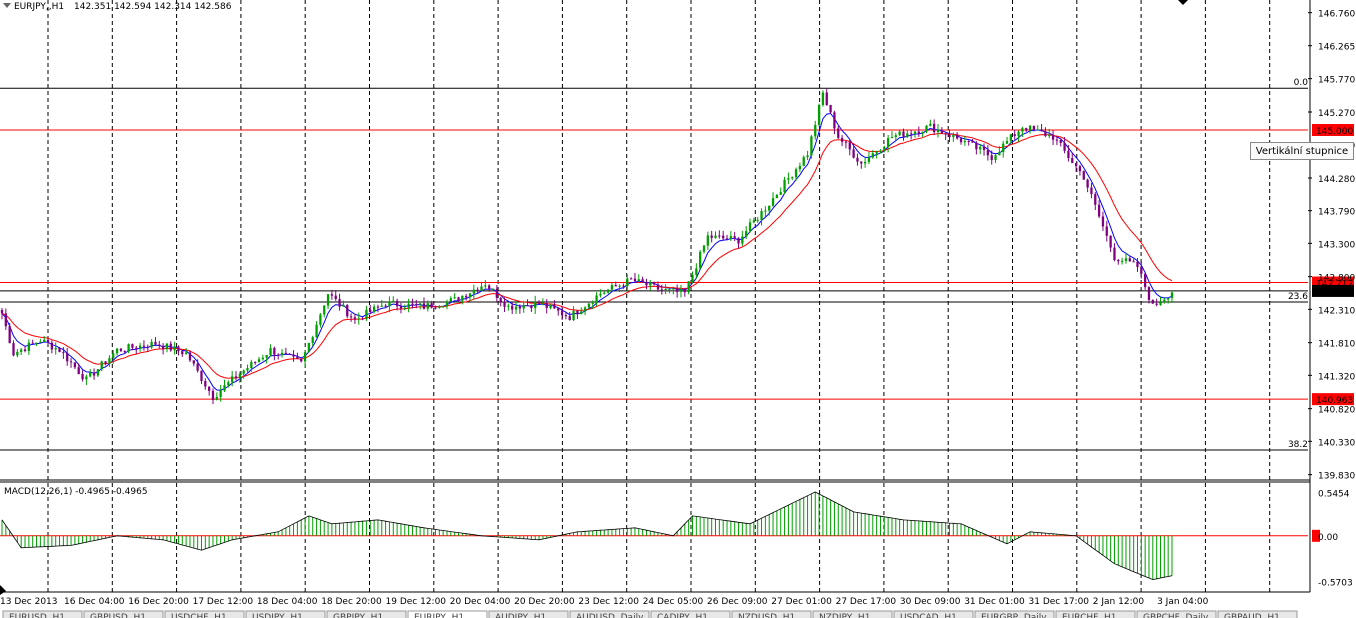 This screenshot has width=1356, height=618. What do you see at coordinates (1336, 443) in the screenshot?
I see `price-tick-label: 140.330` at bounding box center [1336, 443].